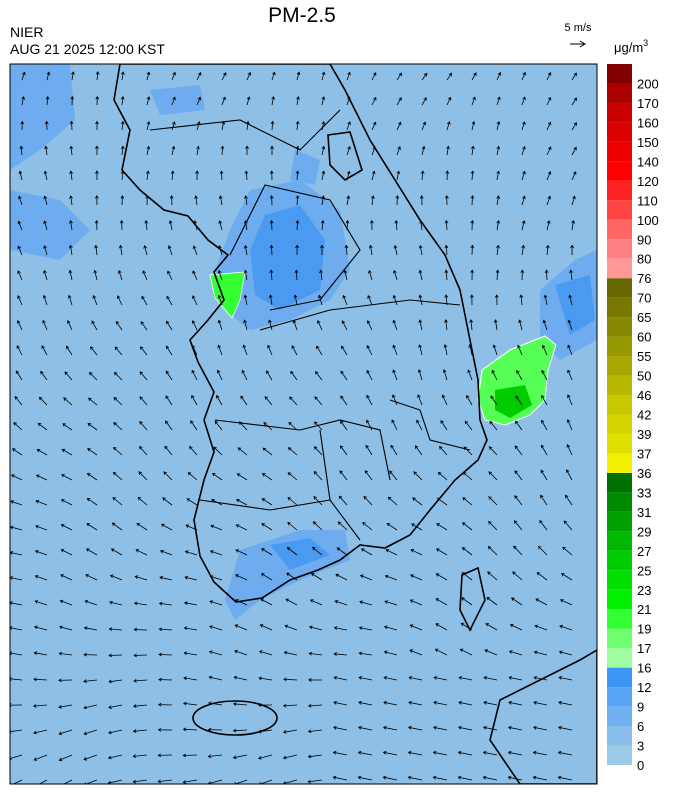  I want to click on colorbar-label: 0, so click(640, 765).